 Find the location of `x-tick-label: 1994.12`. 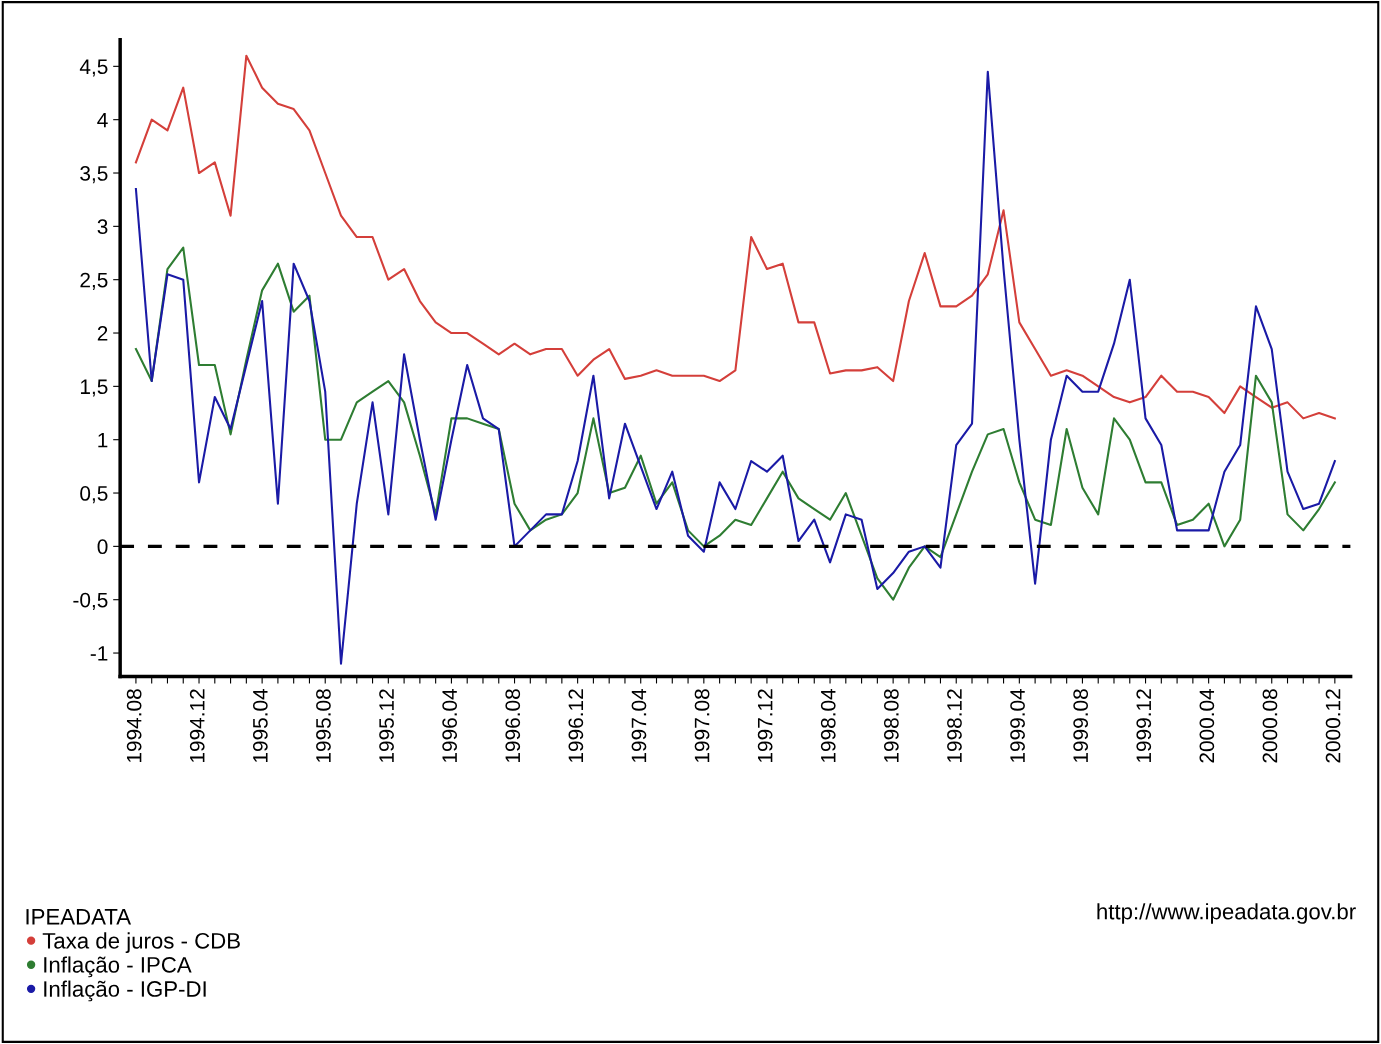

x-tick-label: 1994.12 is located at coordinates (197, 726).